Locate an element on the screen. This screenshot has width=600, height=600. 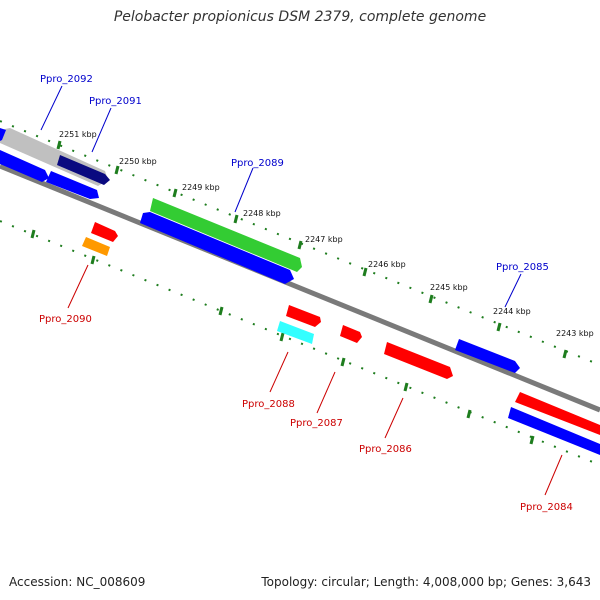
tick-label: 2250 kbp is located at coordinates (138, 161).